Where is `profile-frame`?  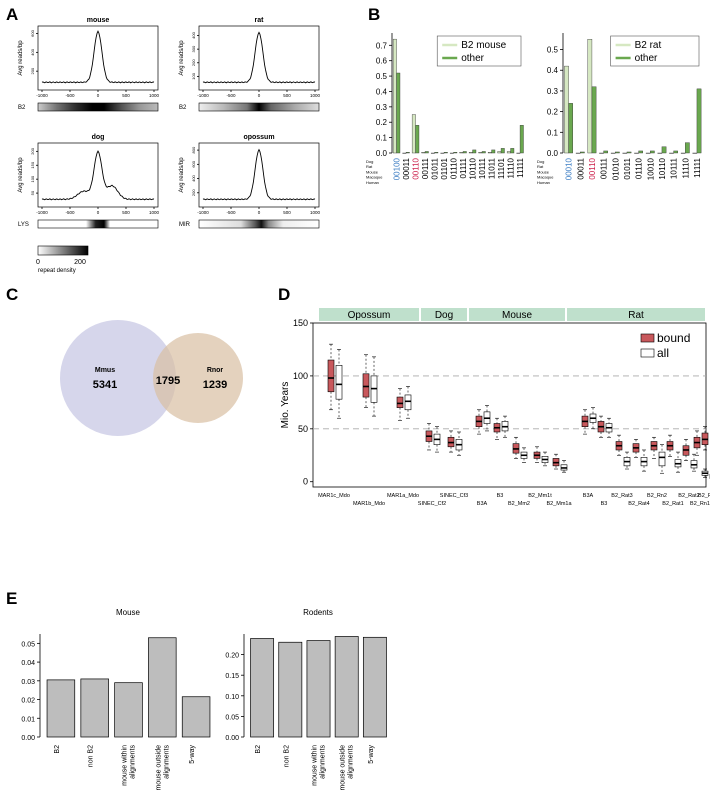
profile-frame is located at coordinates (259, 175).